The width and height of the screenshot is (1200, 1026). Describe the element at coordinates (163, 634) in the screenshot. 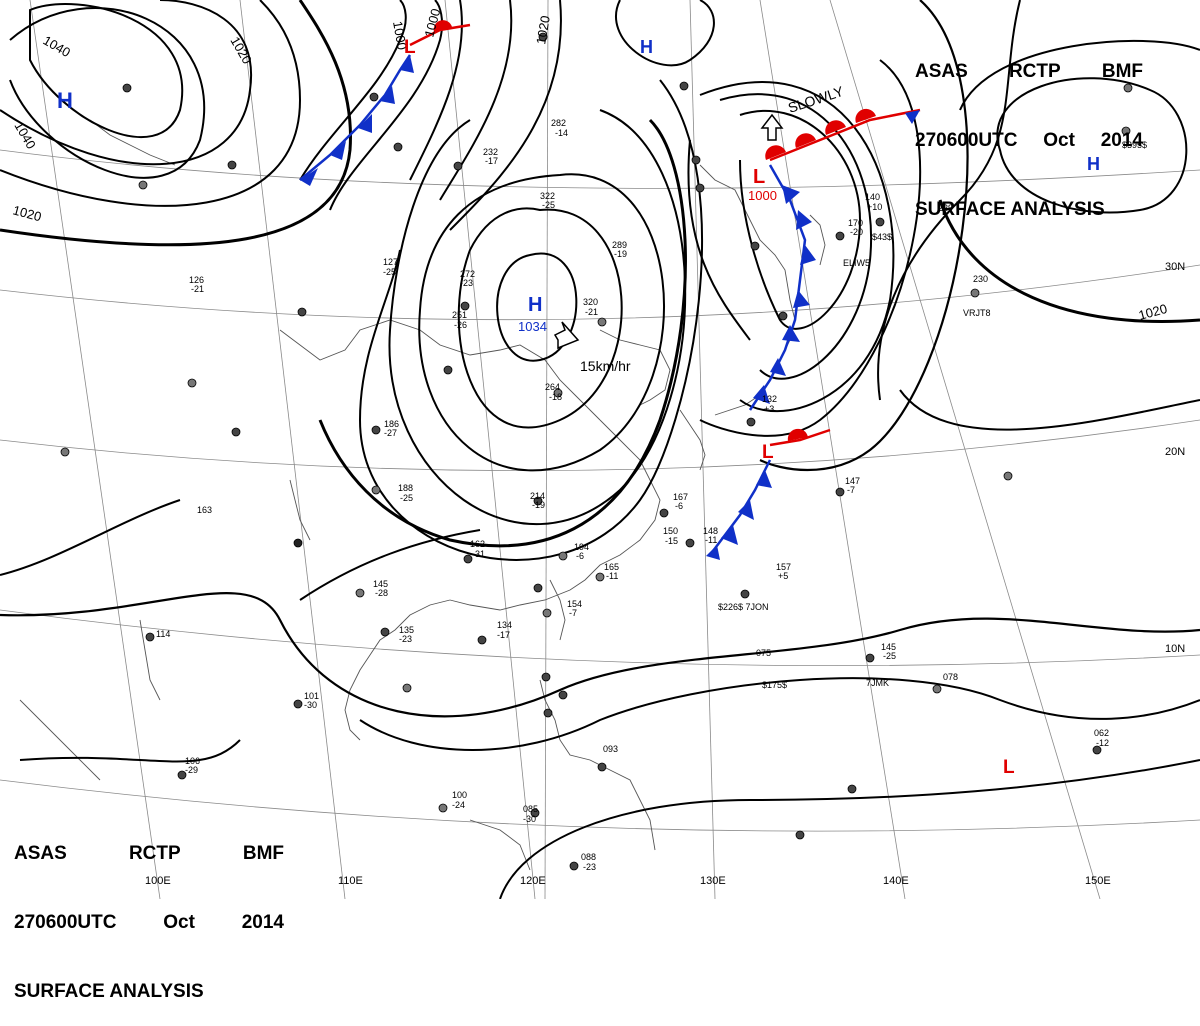

I see `station-label: 114` at that location.